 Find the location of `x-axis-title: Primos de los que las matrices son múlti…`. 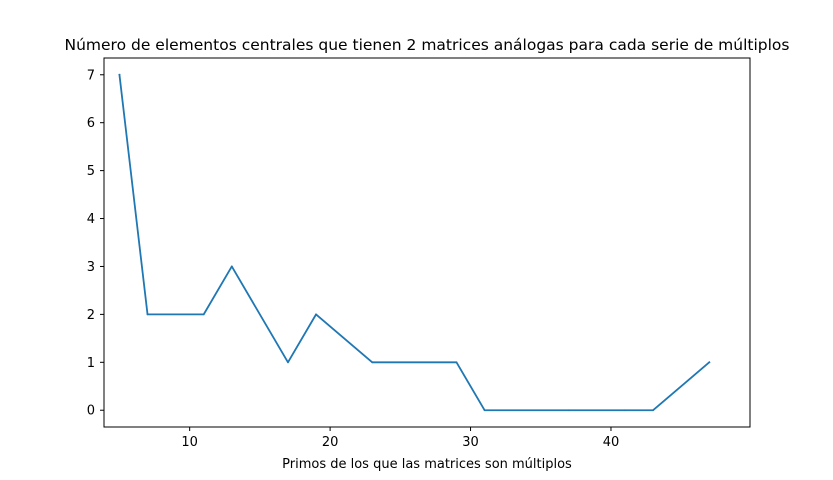

x-axis-title: Primos de los que las matrices son múlti… is located at coordinates (427, 464).